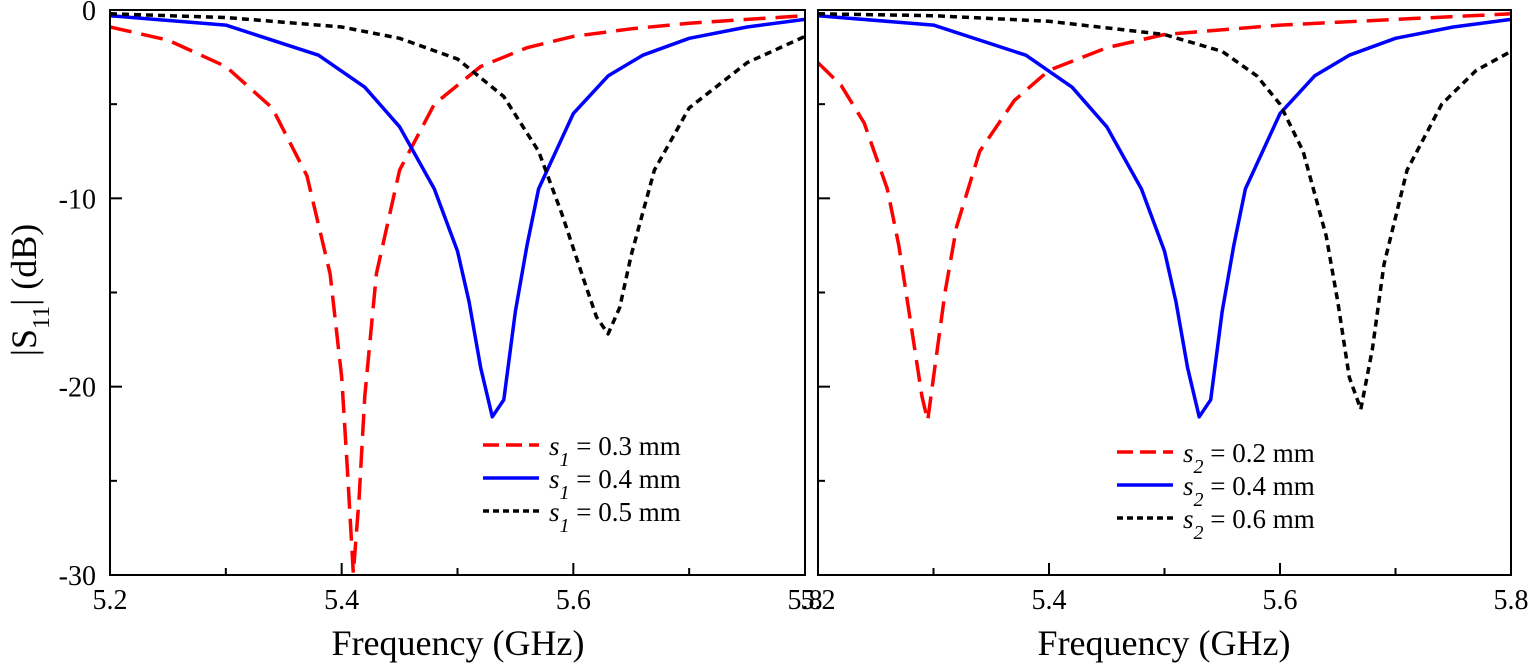 This screenshot has height=665, width=1531. What do you see at coordinates (77, 199) in the screenshot?
I see `y-tick-label: -10` at bounding box center [77, 199].